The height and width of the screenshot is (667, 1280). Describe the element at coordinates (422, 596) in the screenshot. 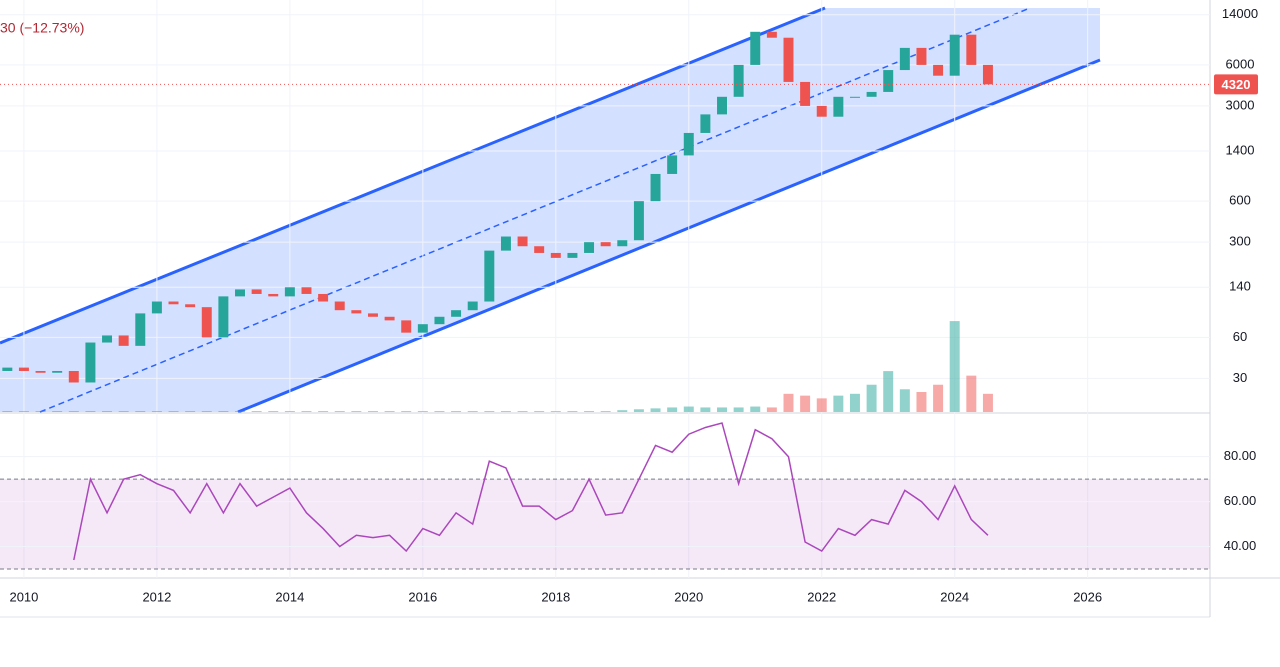

I see `x-tick-label: 2016` at that location.